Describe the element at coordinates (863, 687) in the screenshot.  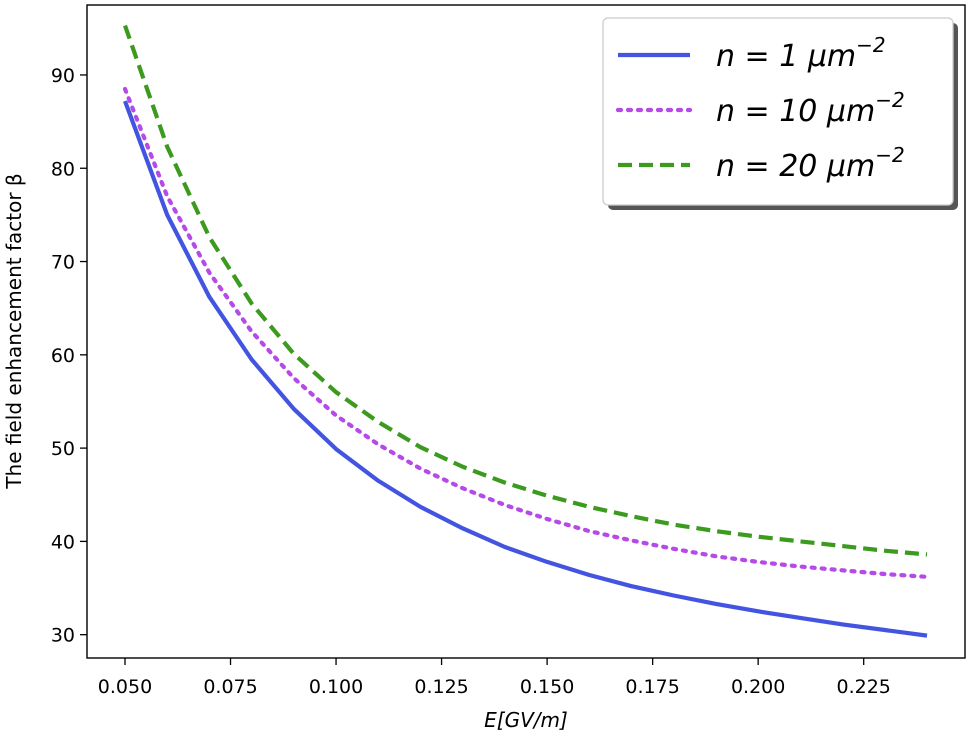
I see `x-tick-label: 0.225` at that location.